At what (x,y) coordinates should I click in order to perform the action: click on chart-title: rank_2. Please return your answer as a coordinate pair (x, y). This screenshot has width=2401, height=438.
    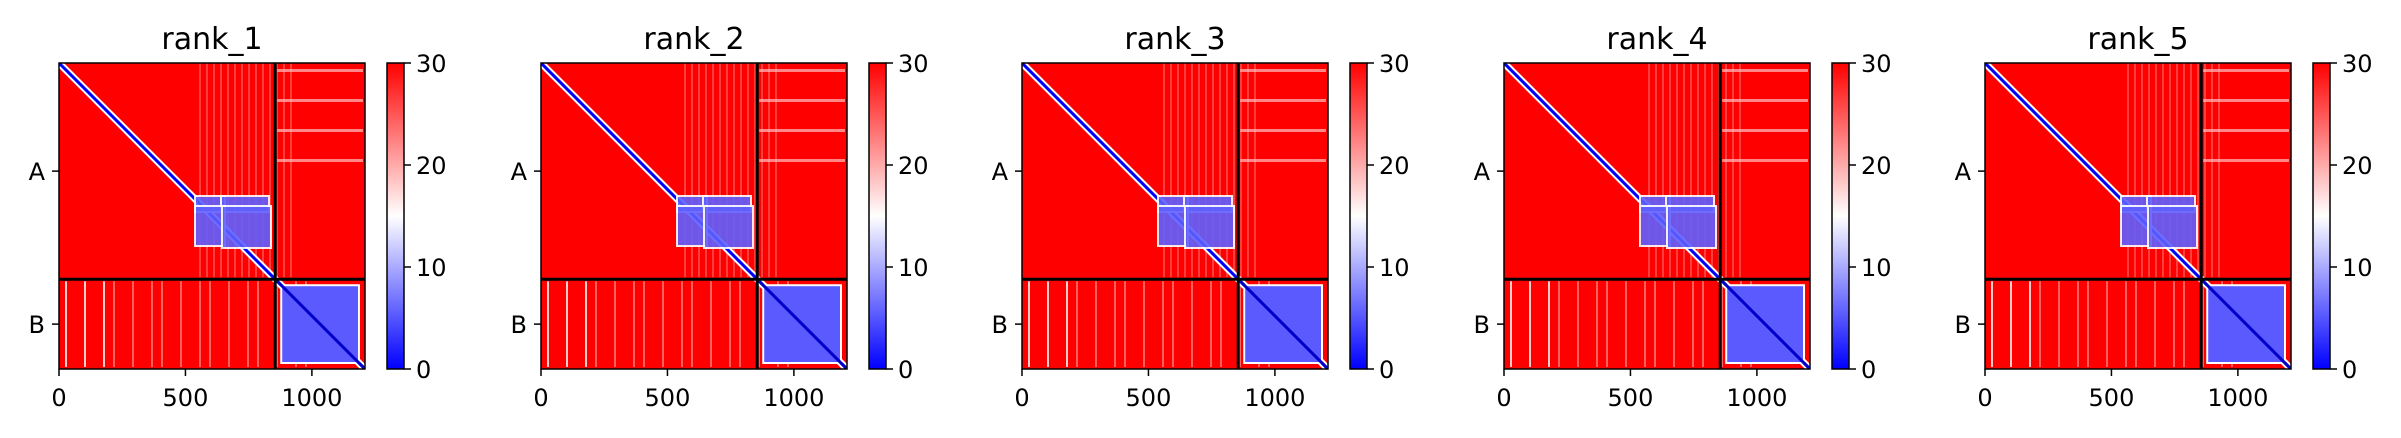
    Looking at the image, I should click on (693, 39).